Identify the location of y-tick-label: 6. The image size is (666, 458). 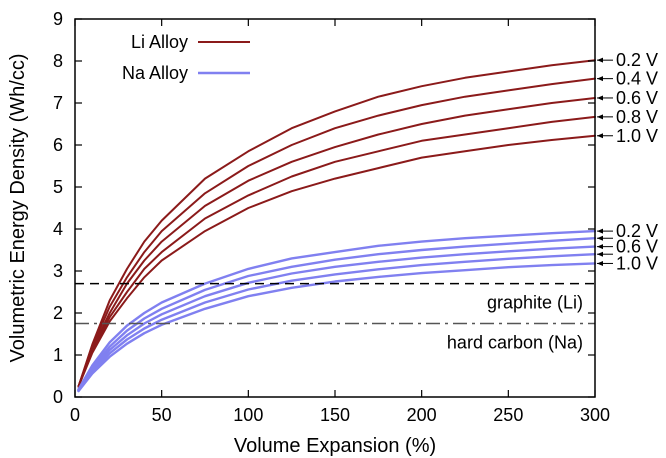
(58, 145).